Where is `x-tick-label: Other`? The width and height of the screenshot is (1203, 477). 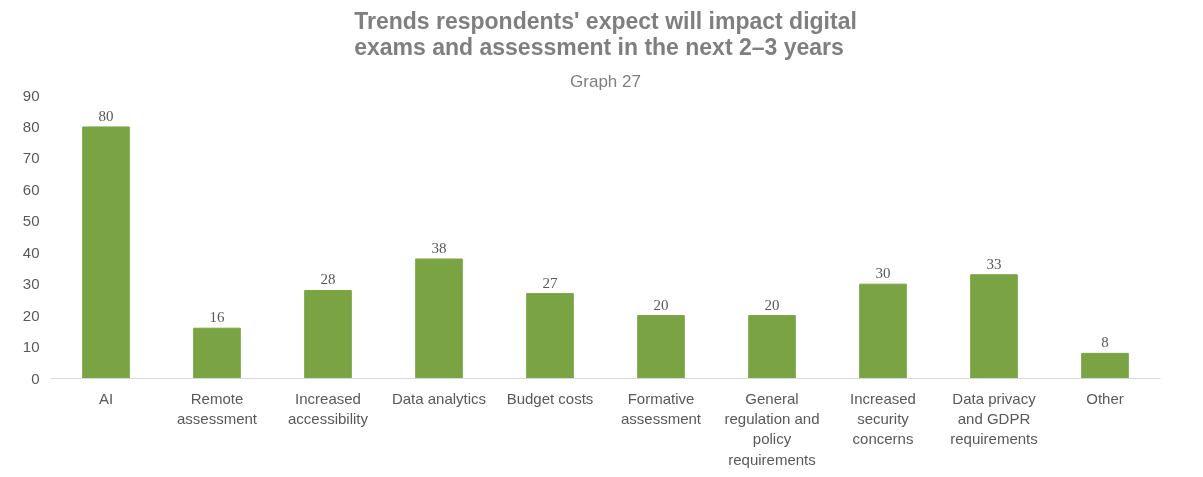 x-tick-label: Other is located at coordinates (1105, 398).